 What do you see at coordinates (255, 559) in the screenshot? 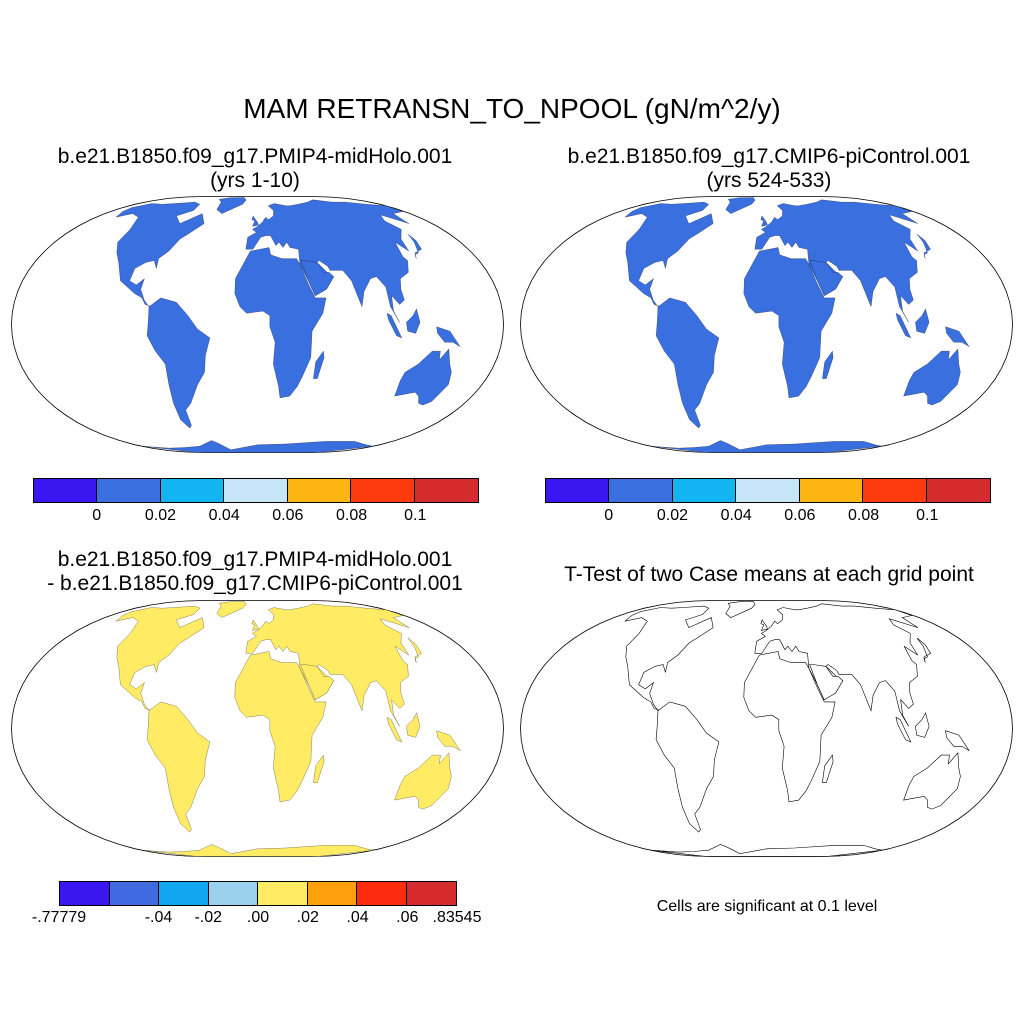
I see `panel-3-title-line1: b.e21.B1850.f09_g17.PMIP4-midHolo.001` at bounding box center [255, 559].